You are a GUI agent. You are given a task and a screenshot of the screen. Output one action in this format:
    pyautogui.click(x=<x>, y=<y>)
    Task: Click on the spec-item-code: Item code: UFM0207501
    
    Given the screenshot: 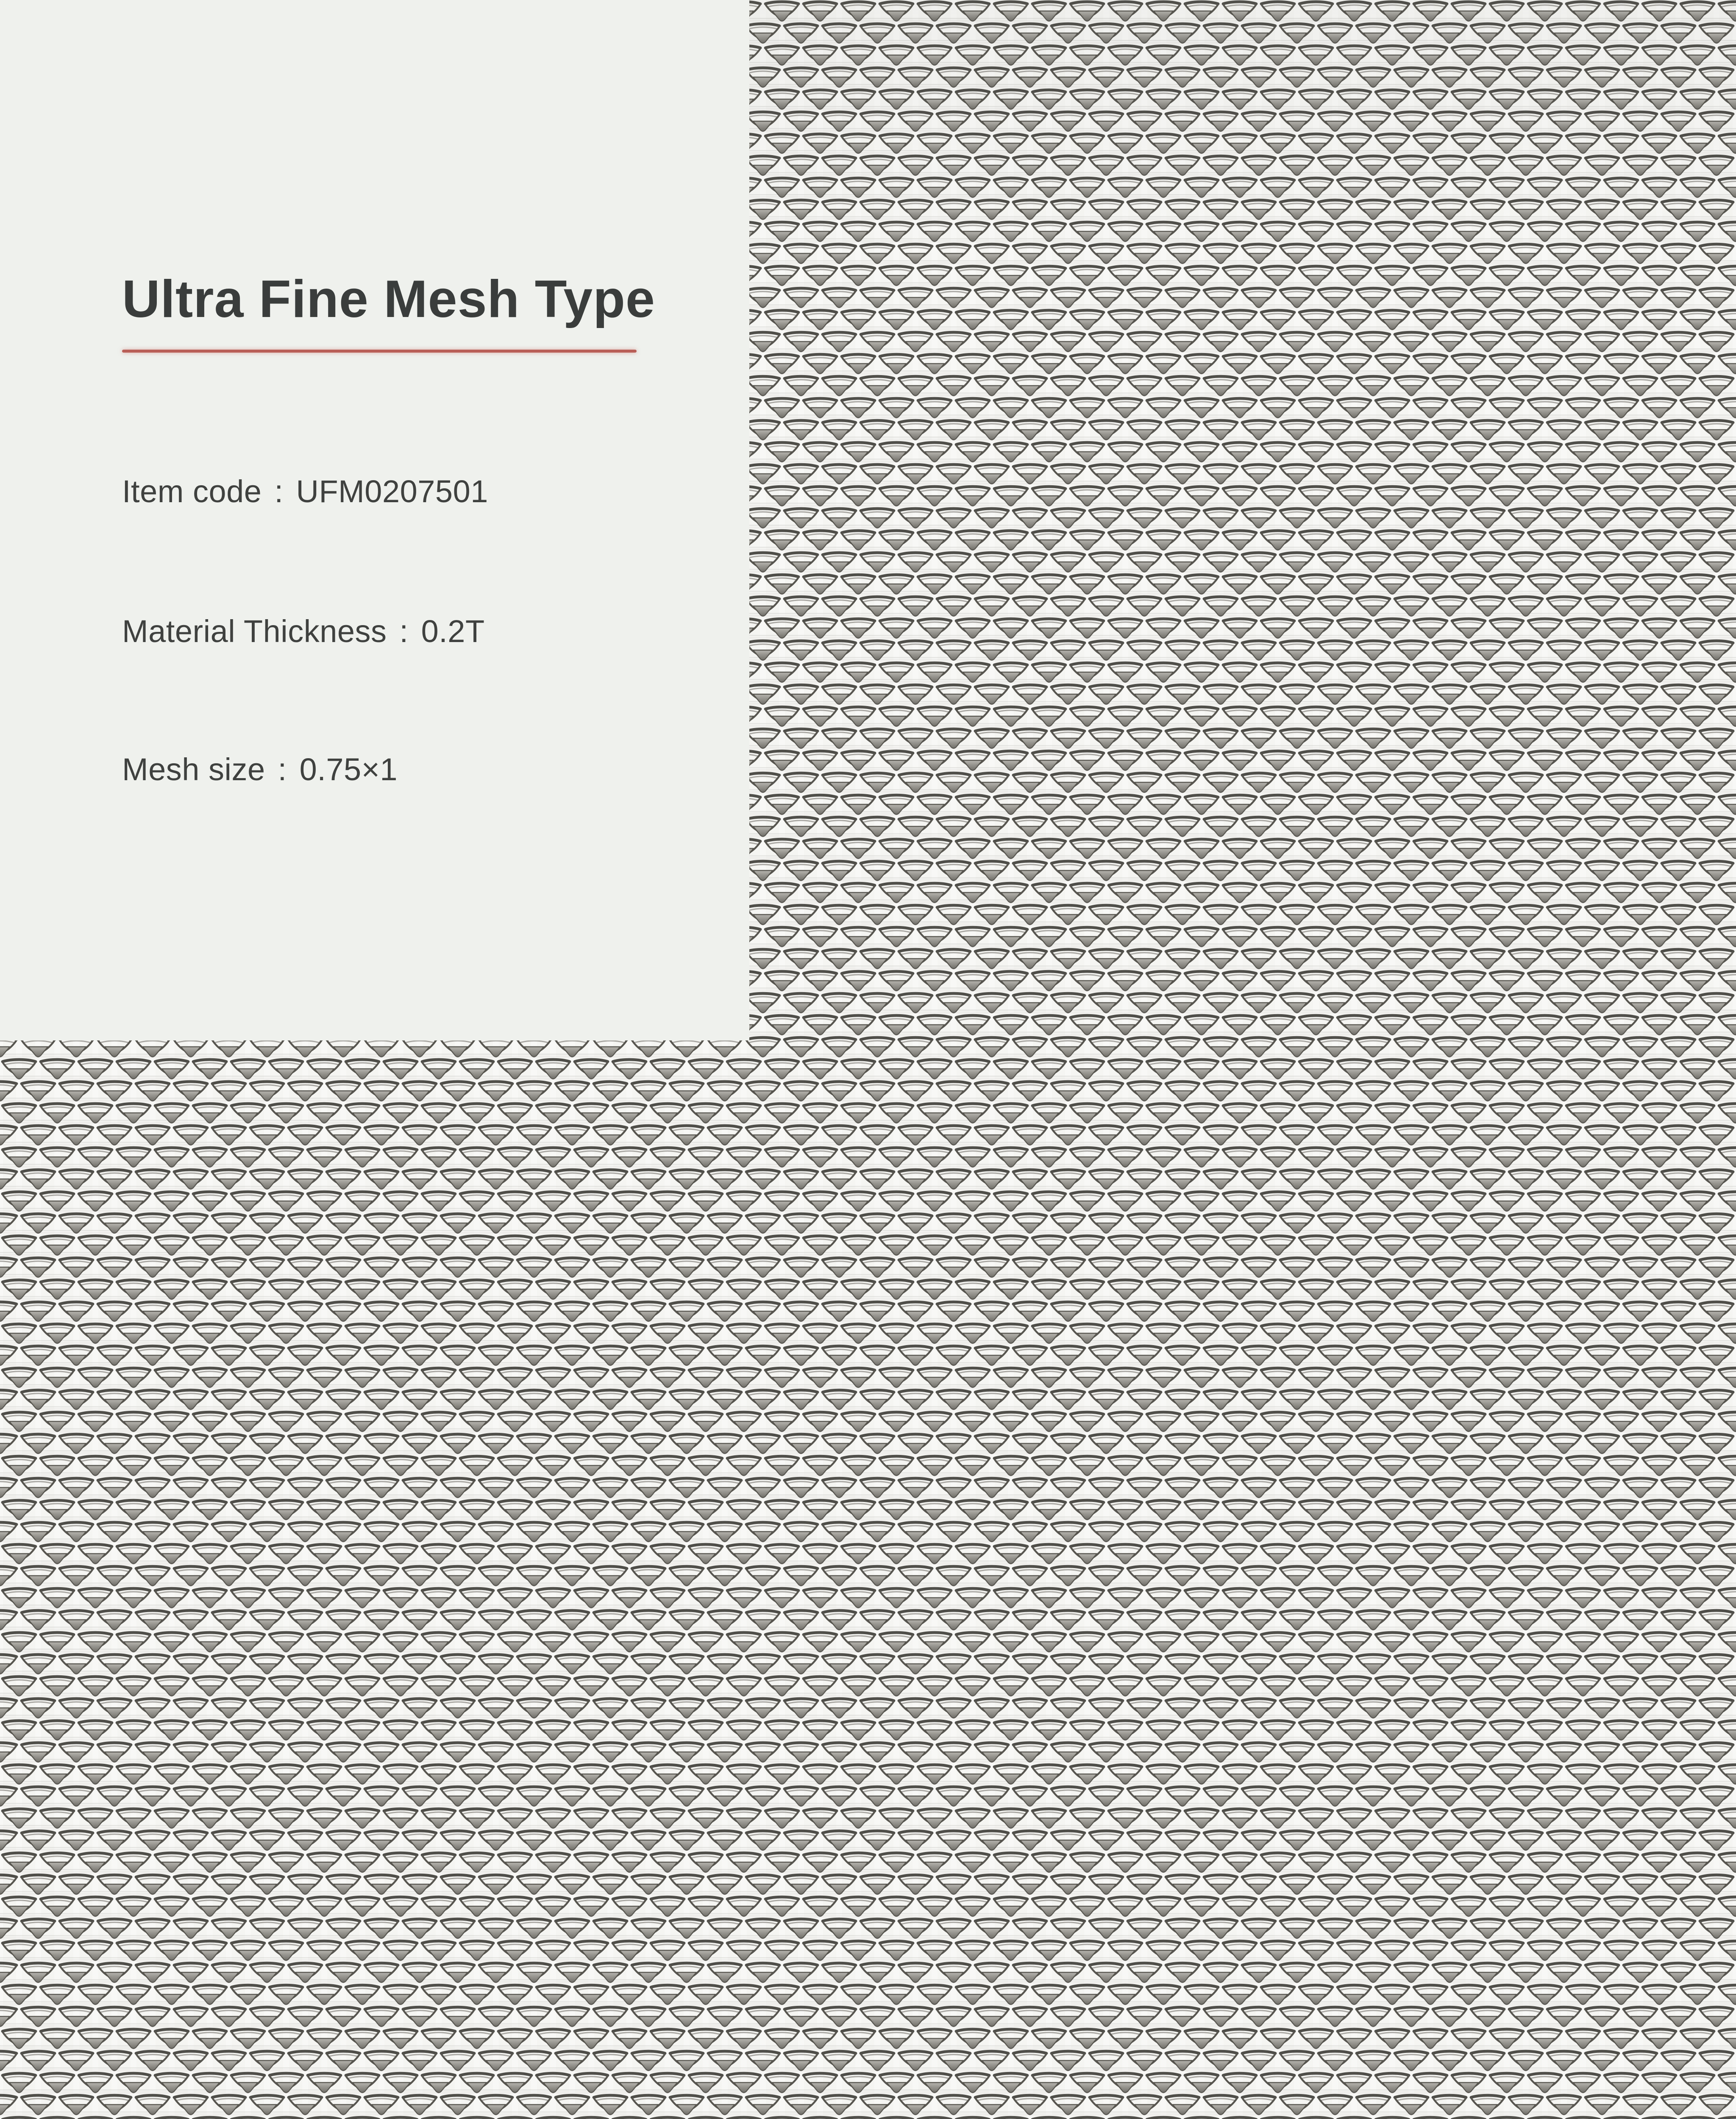 What is the action you would take?
    pyautogui.click(x=305, y=492)
    